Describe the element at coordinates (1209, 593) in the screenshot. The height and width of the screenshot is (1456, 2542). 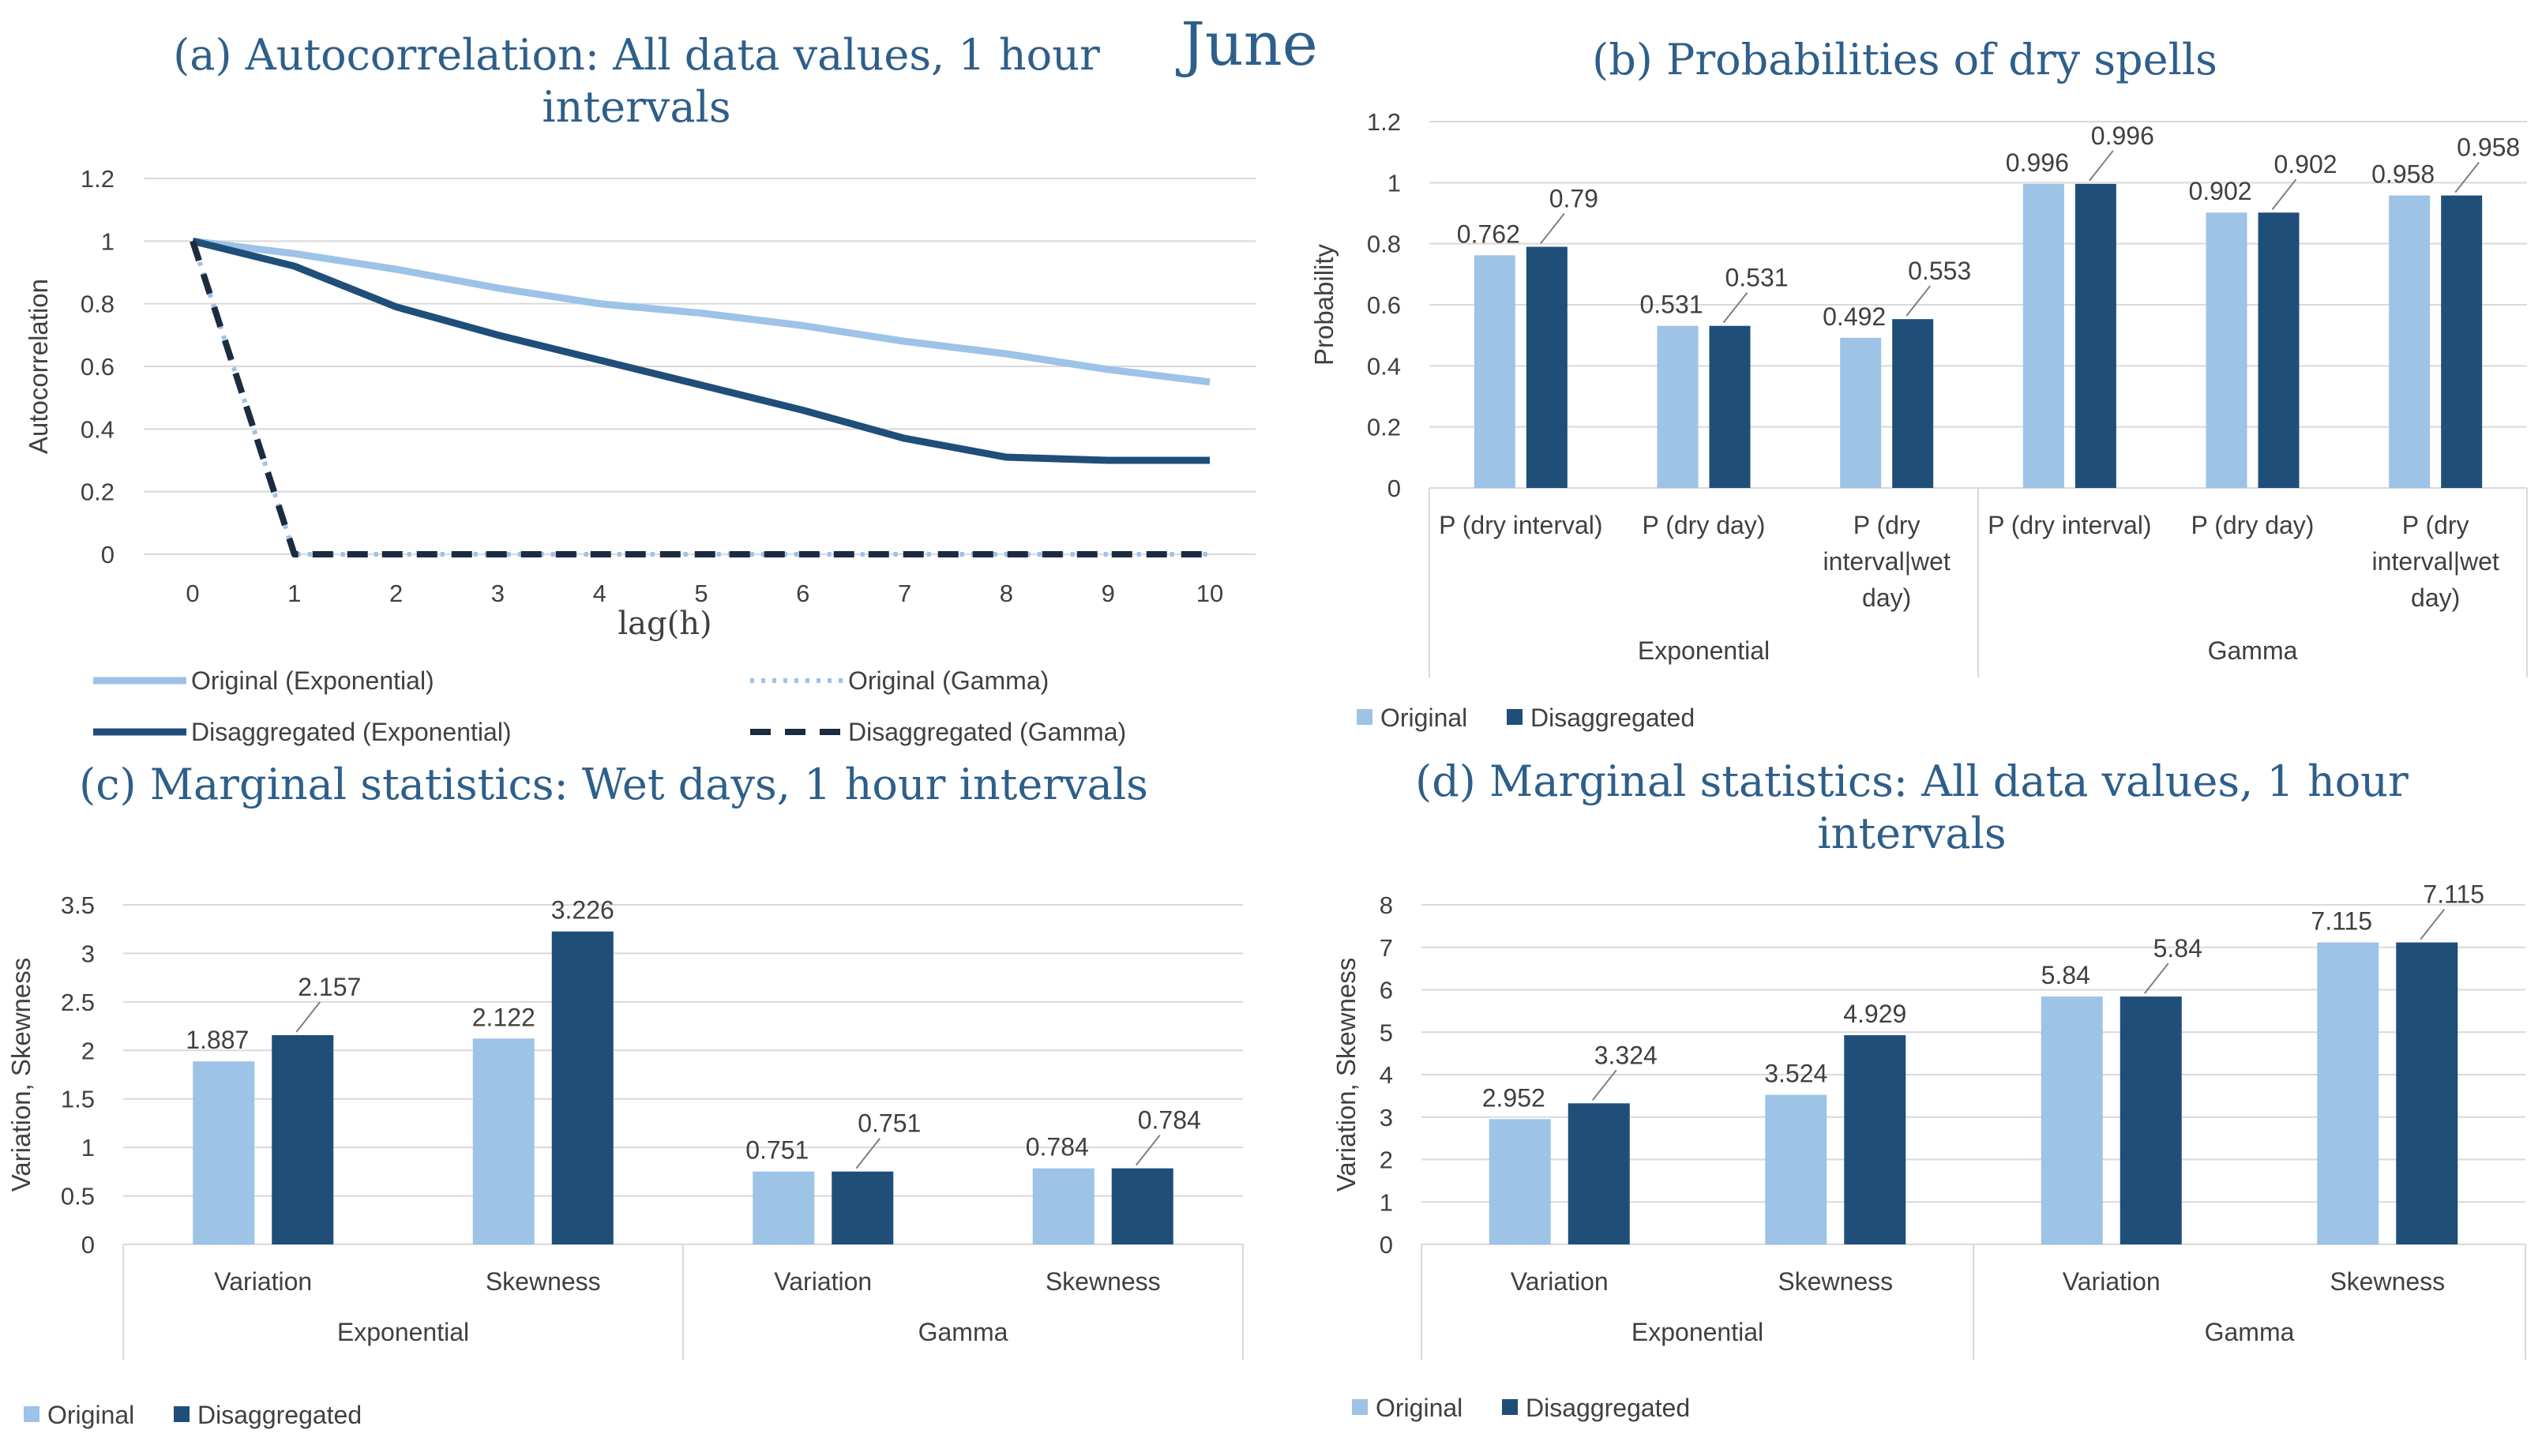
I see `chart-a-x-tick-label: 10` at that location.